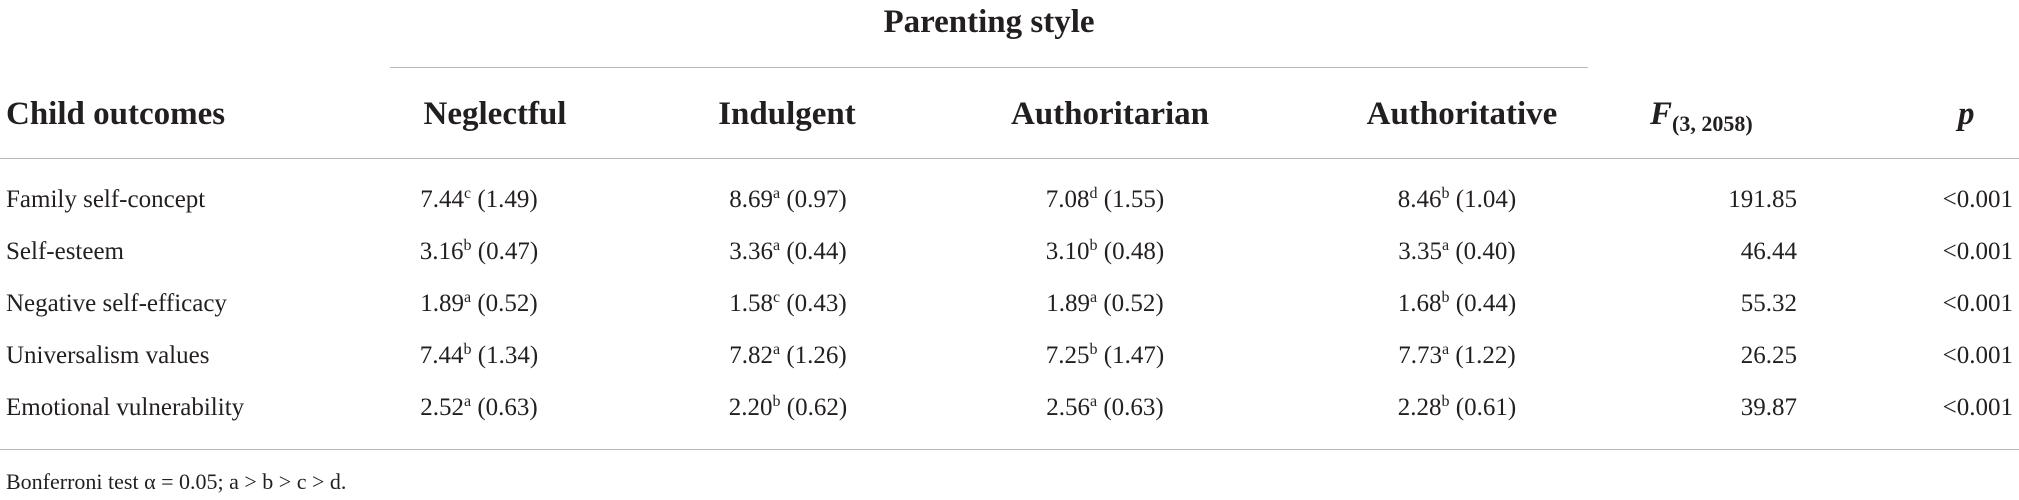 This screenshot has width=2019, height=500. What do you see at coordinates (1462, 114) in the screenshot?
I see `column-header-authoritative: Authoritative` at bounding box center [1462, 114].